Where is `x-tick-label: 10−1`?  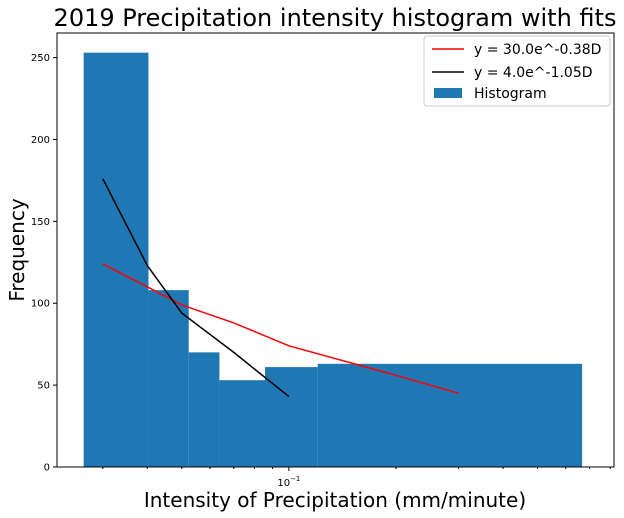 x-tick-label: 10−1 is located at coordinates (288, 482).